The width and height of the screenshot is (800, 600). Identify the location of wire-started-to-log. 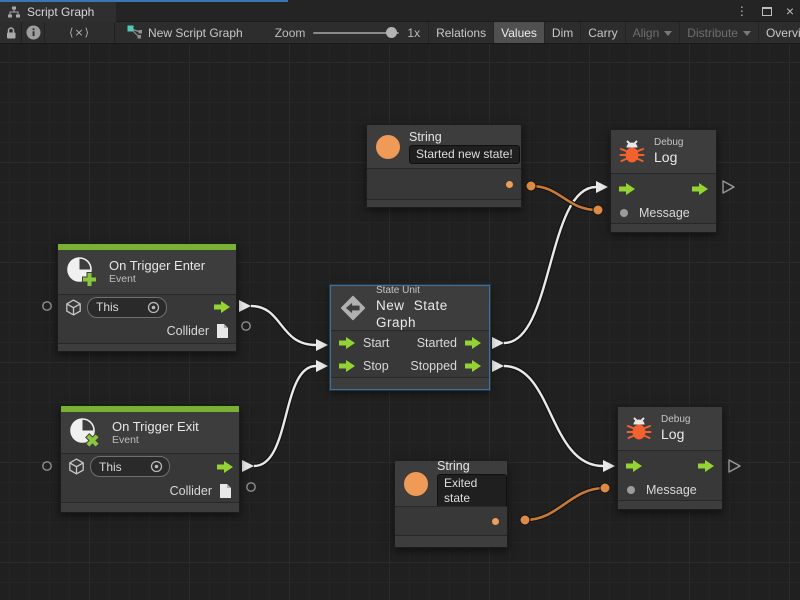
(550, 265).